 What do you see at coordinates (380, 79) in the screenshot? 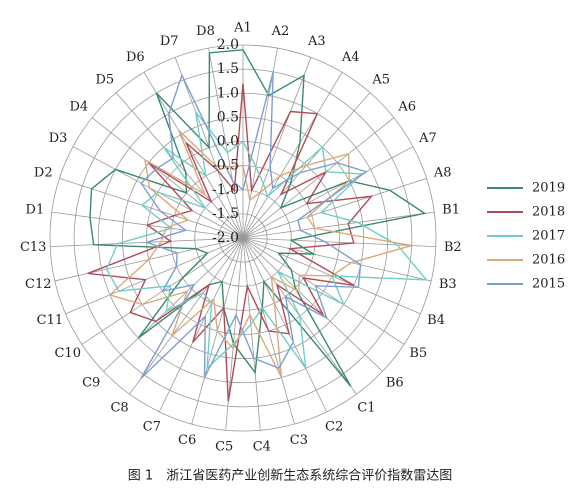
I see `axis-label: A5` at bounding box center [380, 79].